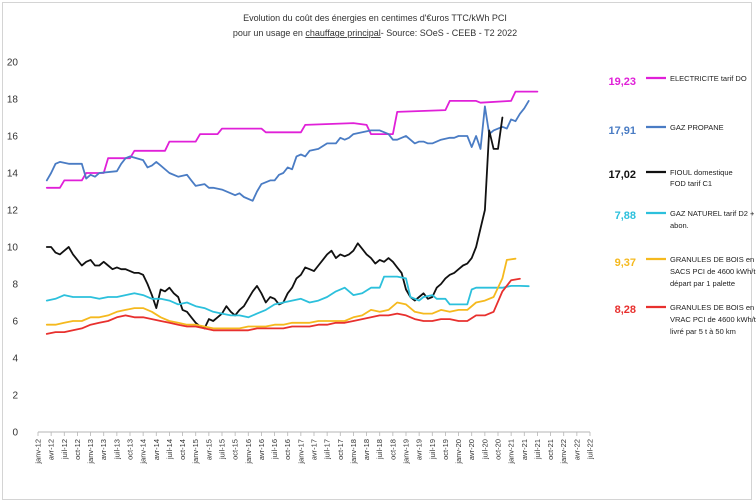 Image resolution: width=756 pixels, height=504 pixels. Describe the element at coordinates (300, 452) in the screenshot. I see `x-tick-label: janv-17` at that location.